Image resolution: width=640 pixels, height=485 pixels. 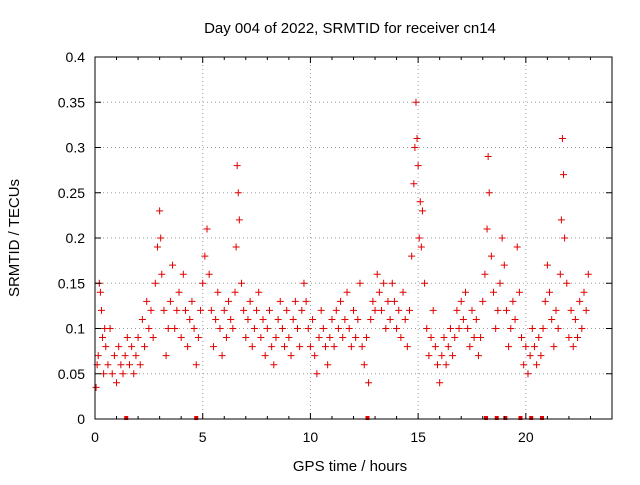 What do you see at coordinates (71, 193) in the screenshot?
I see `y-tick-label: 0.25` at bounding box center [71, 193].